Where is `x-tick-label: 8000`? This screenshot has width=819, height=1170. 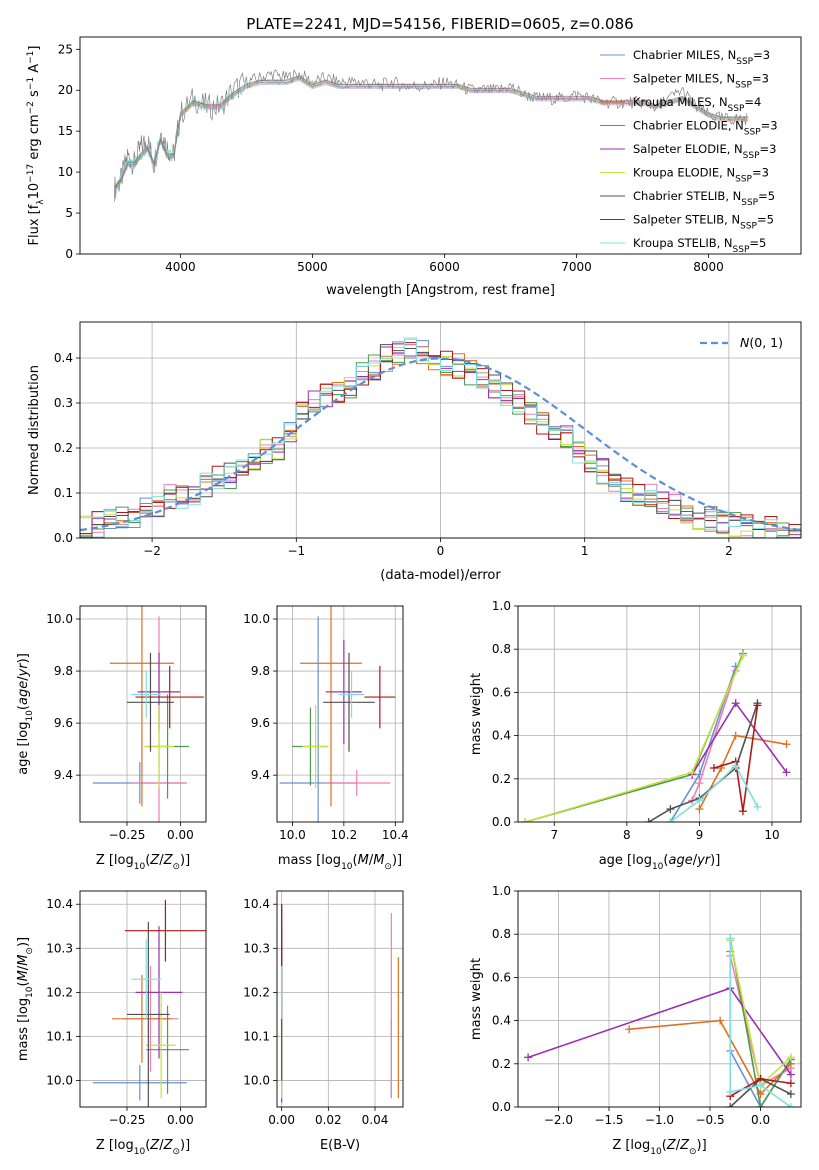
x-tick-label: 8000 is located at coordinates (708, 267).